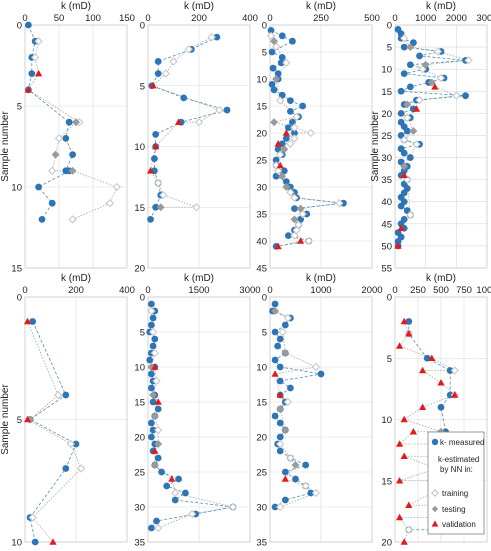  Describe the element at coordinates (386, 420) in the screenshot. I see `y-tick-label: 10` at that location.